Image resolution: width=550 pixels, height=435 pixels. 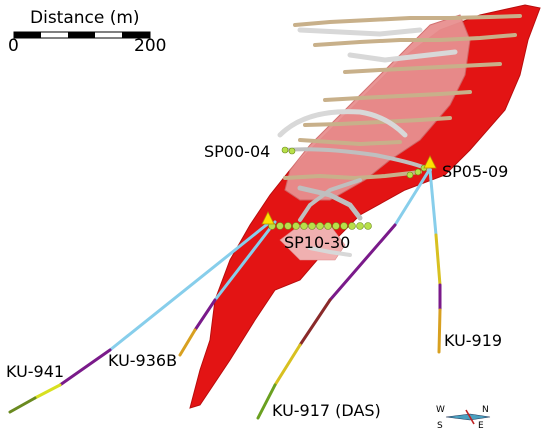 What do you see at coordinates (315, 322) in the screenshot?
I see `borehole-ku-917-red` at bounding box center [315, 322].